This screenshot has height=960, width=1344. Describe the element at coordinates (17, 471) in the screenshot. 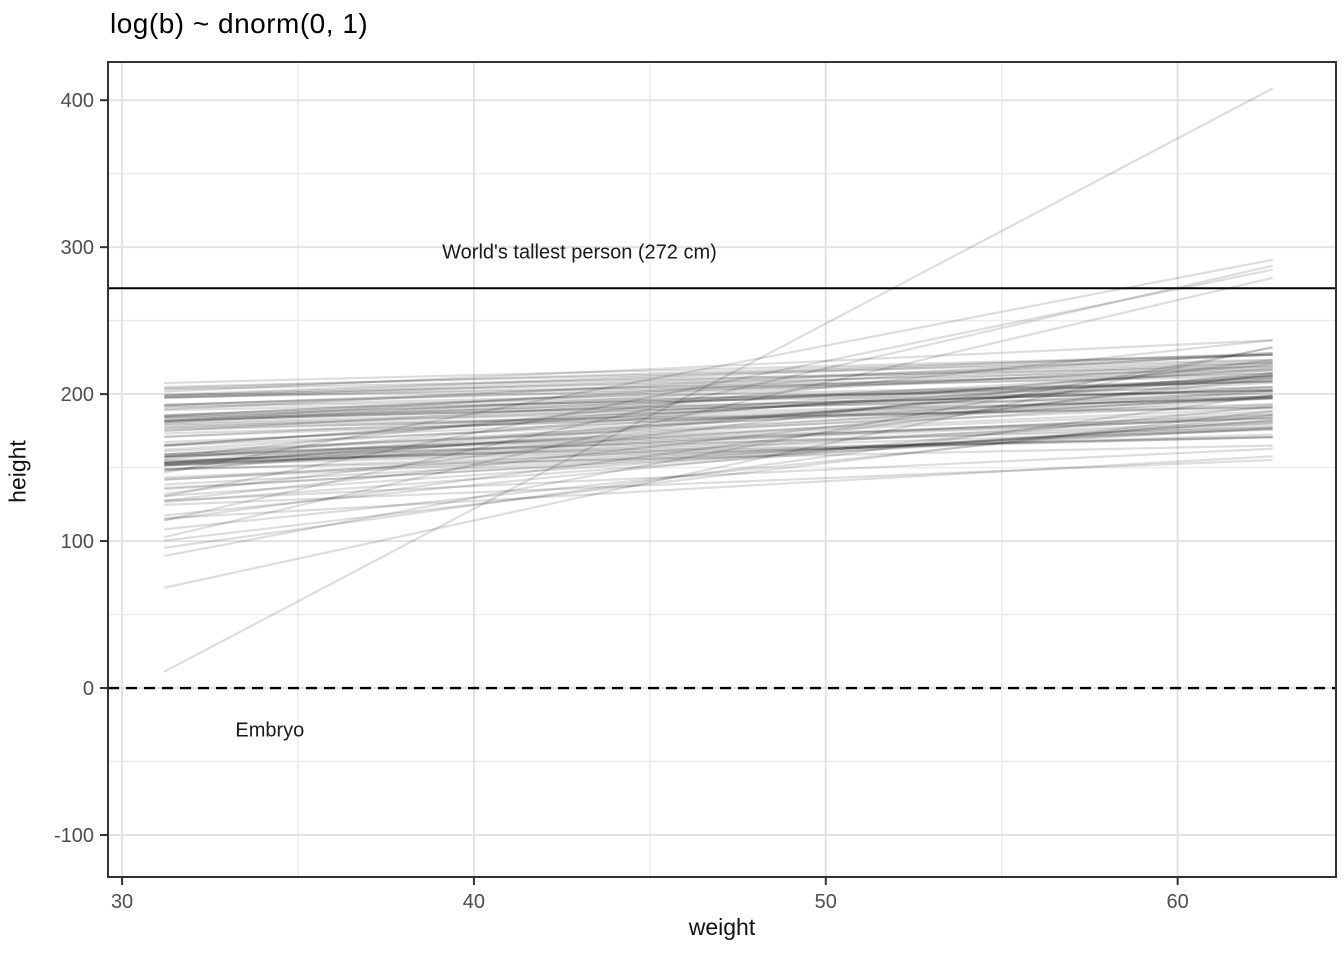

I see `y-axis-title: height` at that location.